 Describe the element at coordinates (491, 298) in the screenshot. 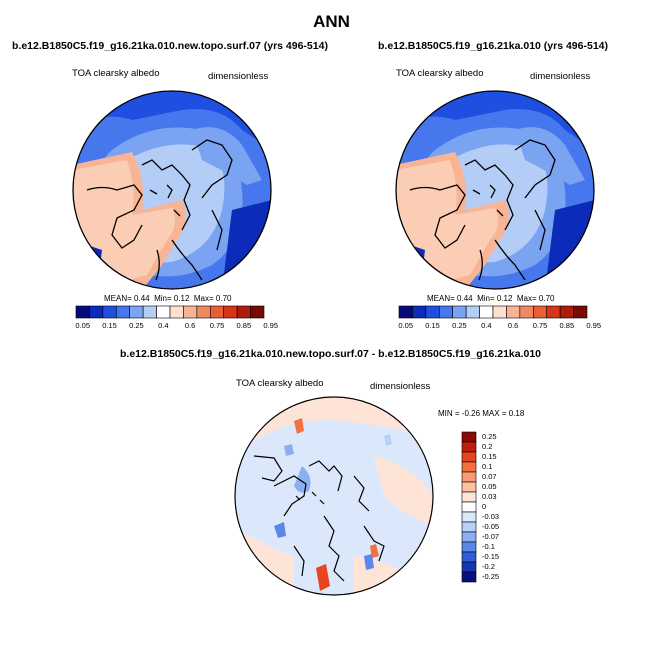

I see `panel2-stats: MEAN= 0.44 Min= 0.12 Max= 0.70` at that location.